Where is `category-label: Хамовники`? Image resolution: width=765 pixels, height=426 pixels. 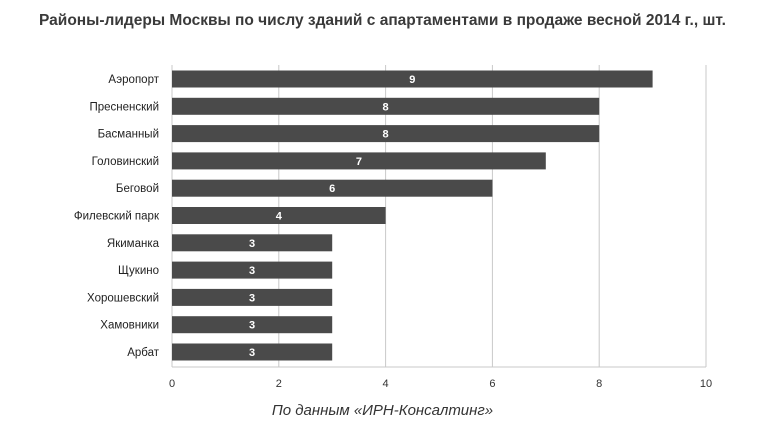
category-label: Хамовники is located at coordinates (129, 326).